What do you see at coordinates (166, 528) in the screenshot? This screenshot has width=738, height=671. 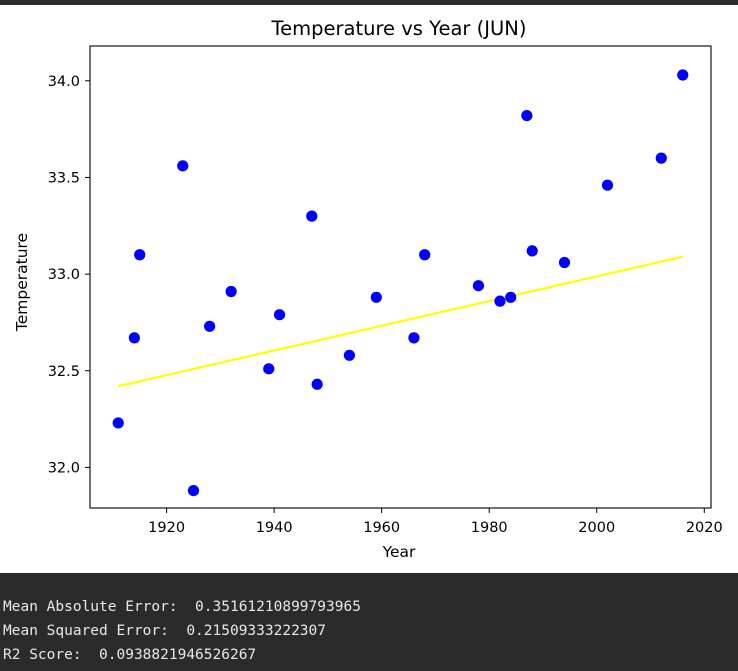 I see `x-tick-label: 1920` at bounding box center [166, 528].